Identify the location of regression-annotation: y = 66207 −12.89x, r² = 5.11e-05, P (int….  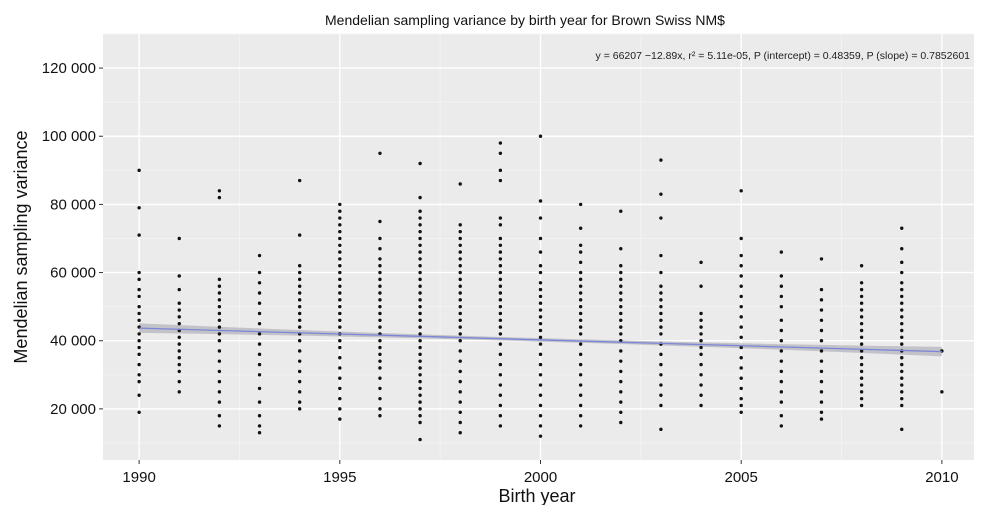
(783, 56).